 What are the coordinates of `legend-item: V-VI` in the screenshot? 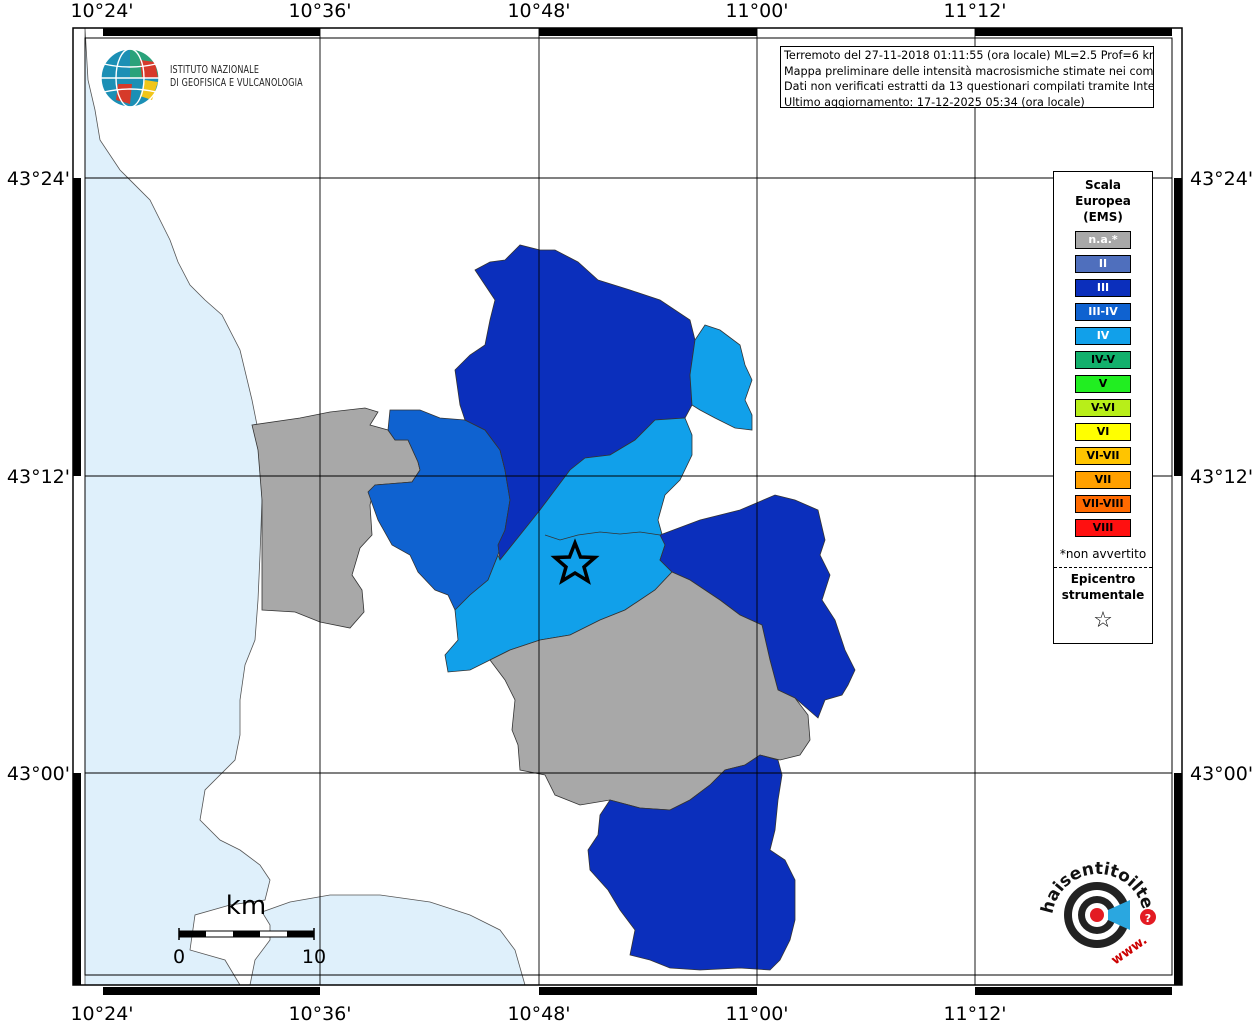 It's located at (1103, 408).